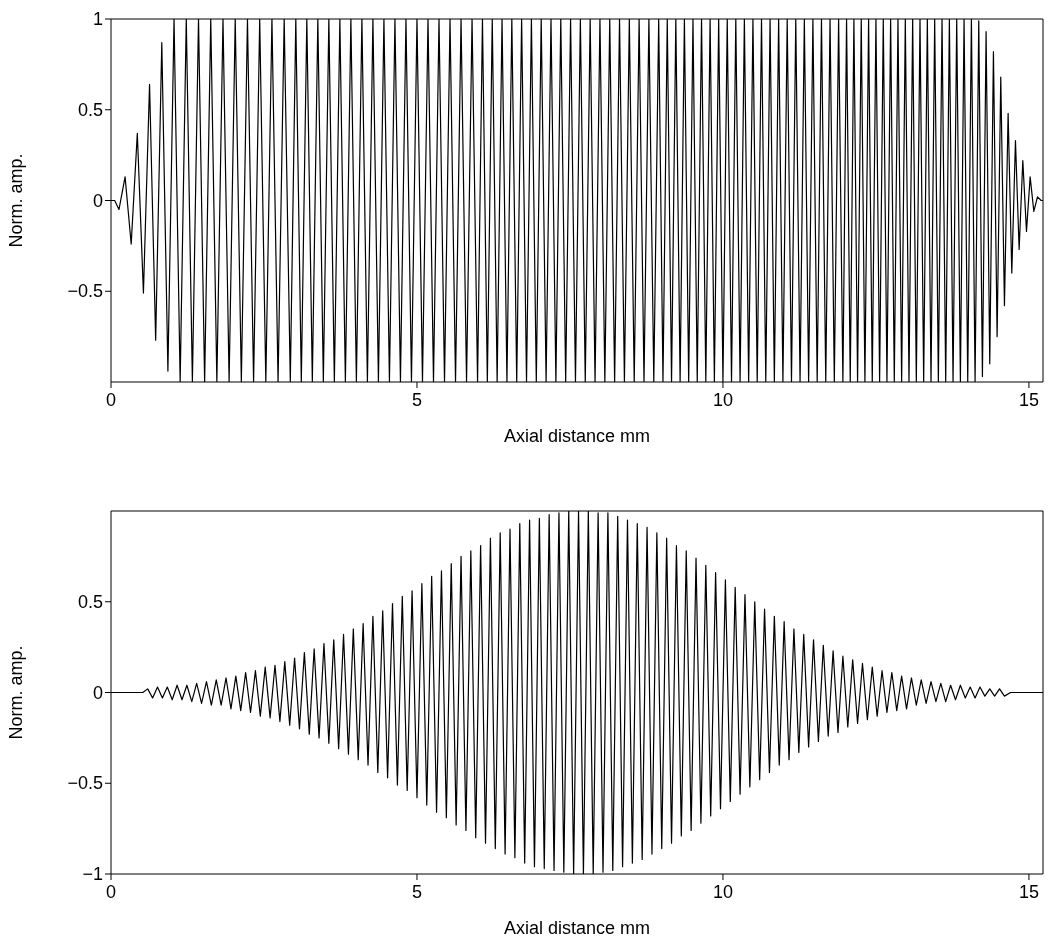  I want to click on y-tick-label: 1, so click(97, 19).